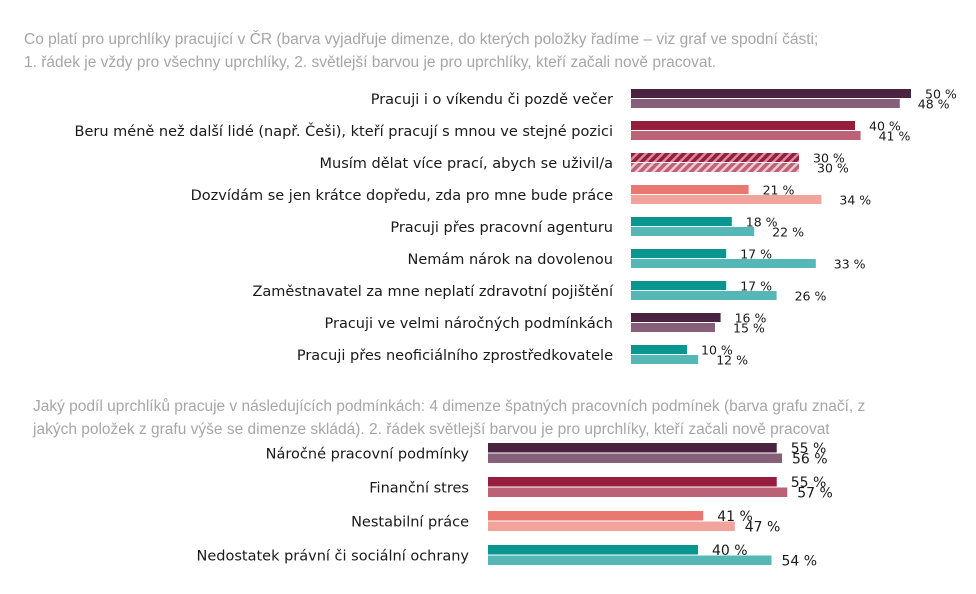 The image size is (976, 594). Describe the element at coordinates (850, 264) in the screenshot. I see `value-label: 33 %` at that location.